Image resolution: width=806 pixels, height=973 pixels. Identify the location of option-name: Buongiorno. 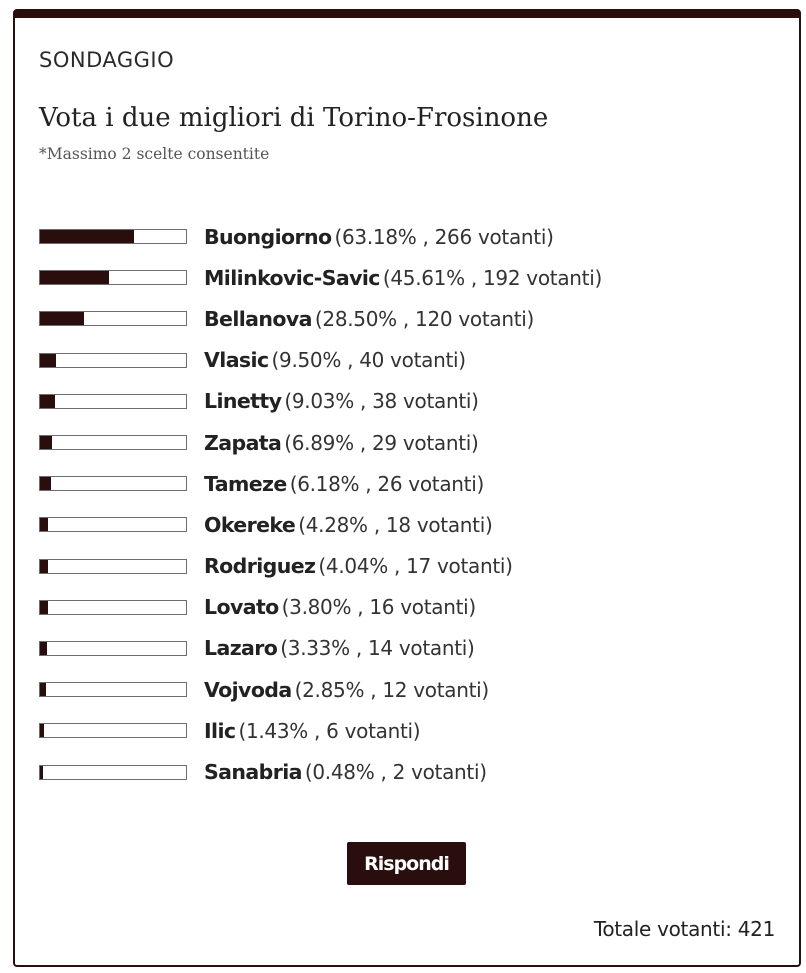
(268, 236).